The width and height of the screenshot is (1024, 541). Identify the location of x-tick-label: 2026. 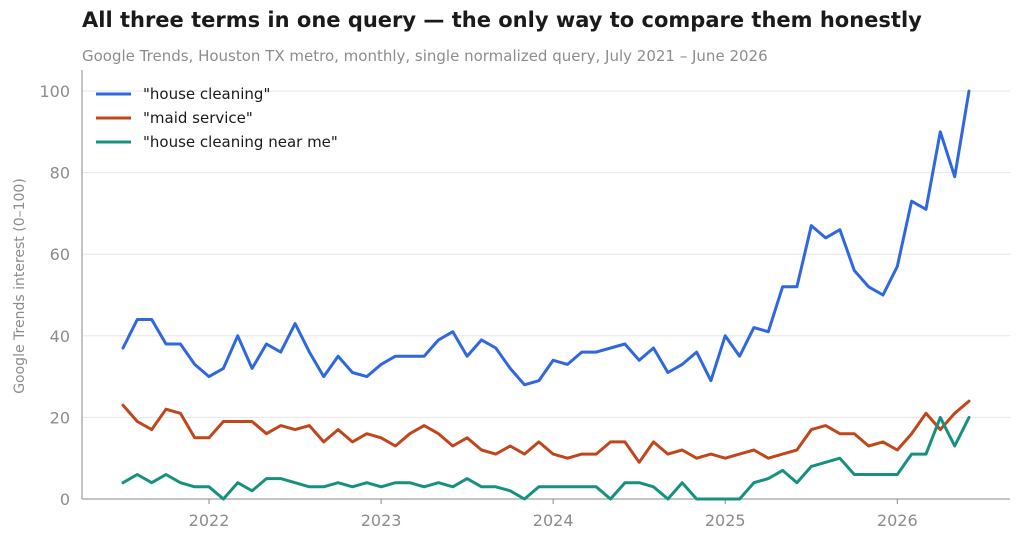
(897, 520).